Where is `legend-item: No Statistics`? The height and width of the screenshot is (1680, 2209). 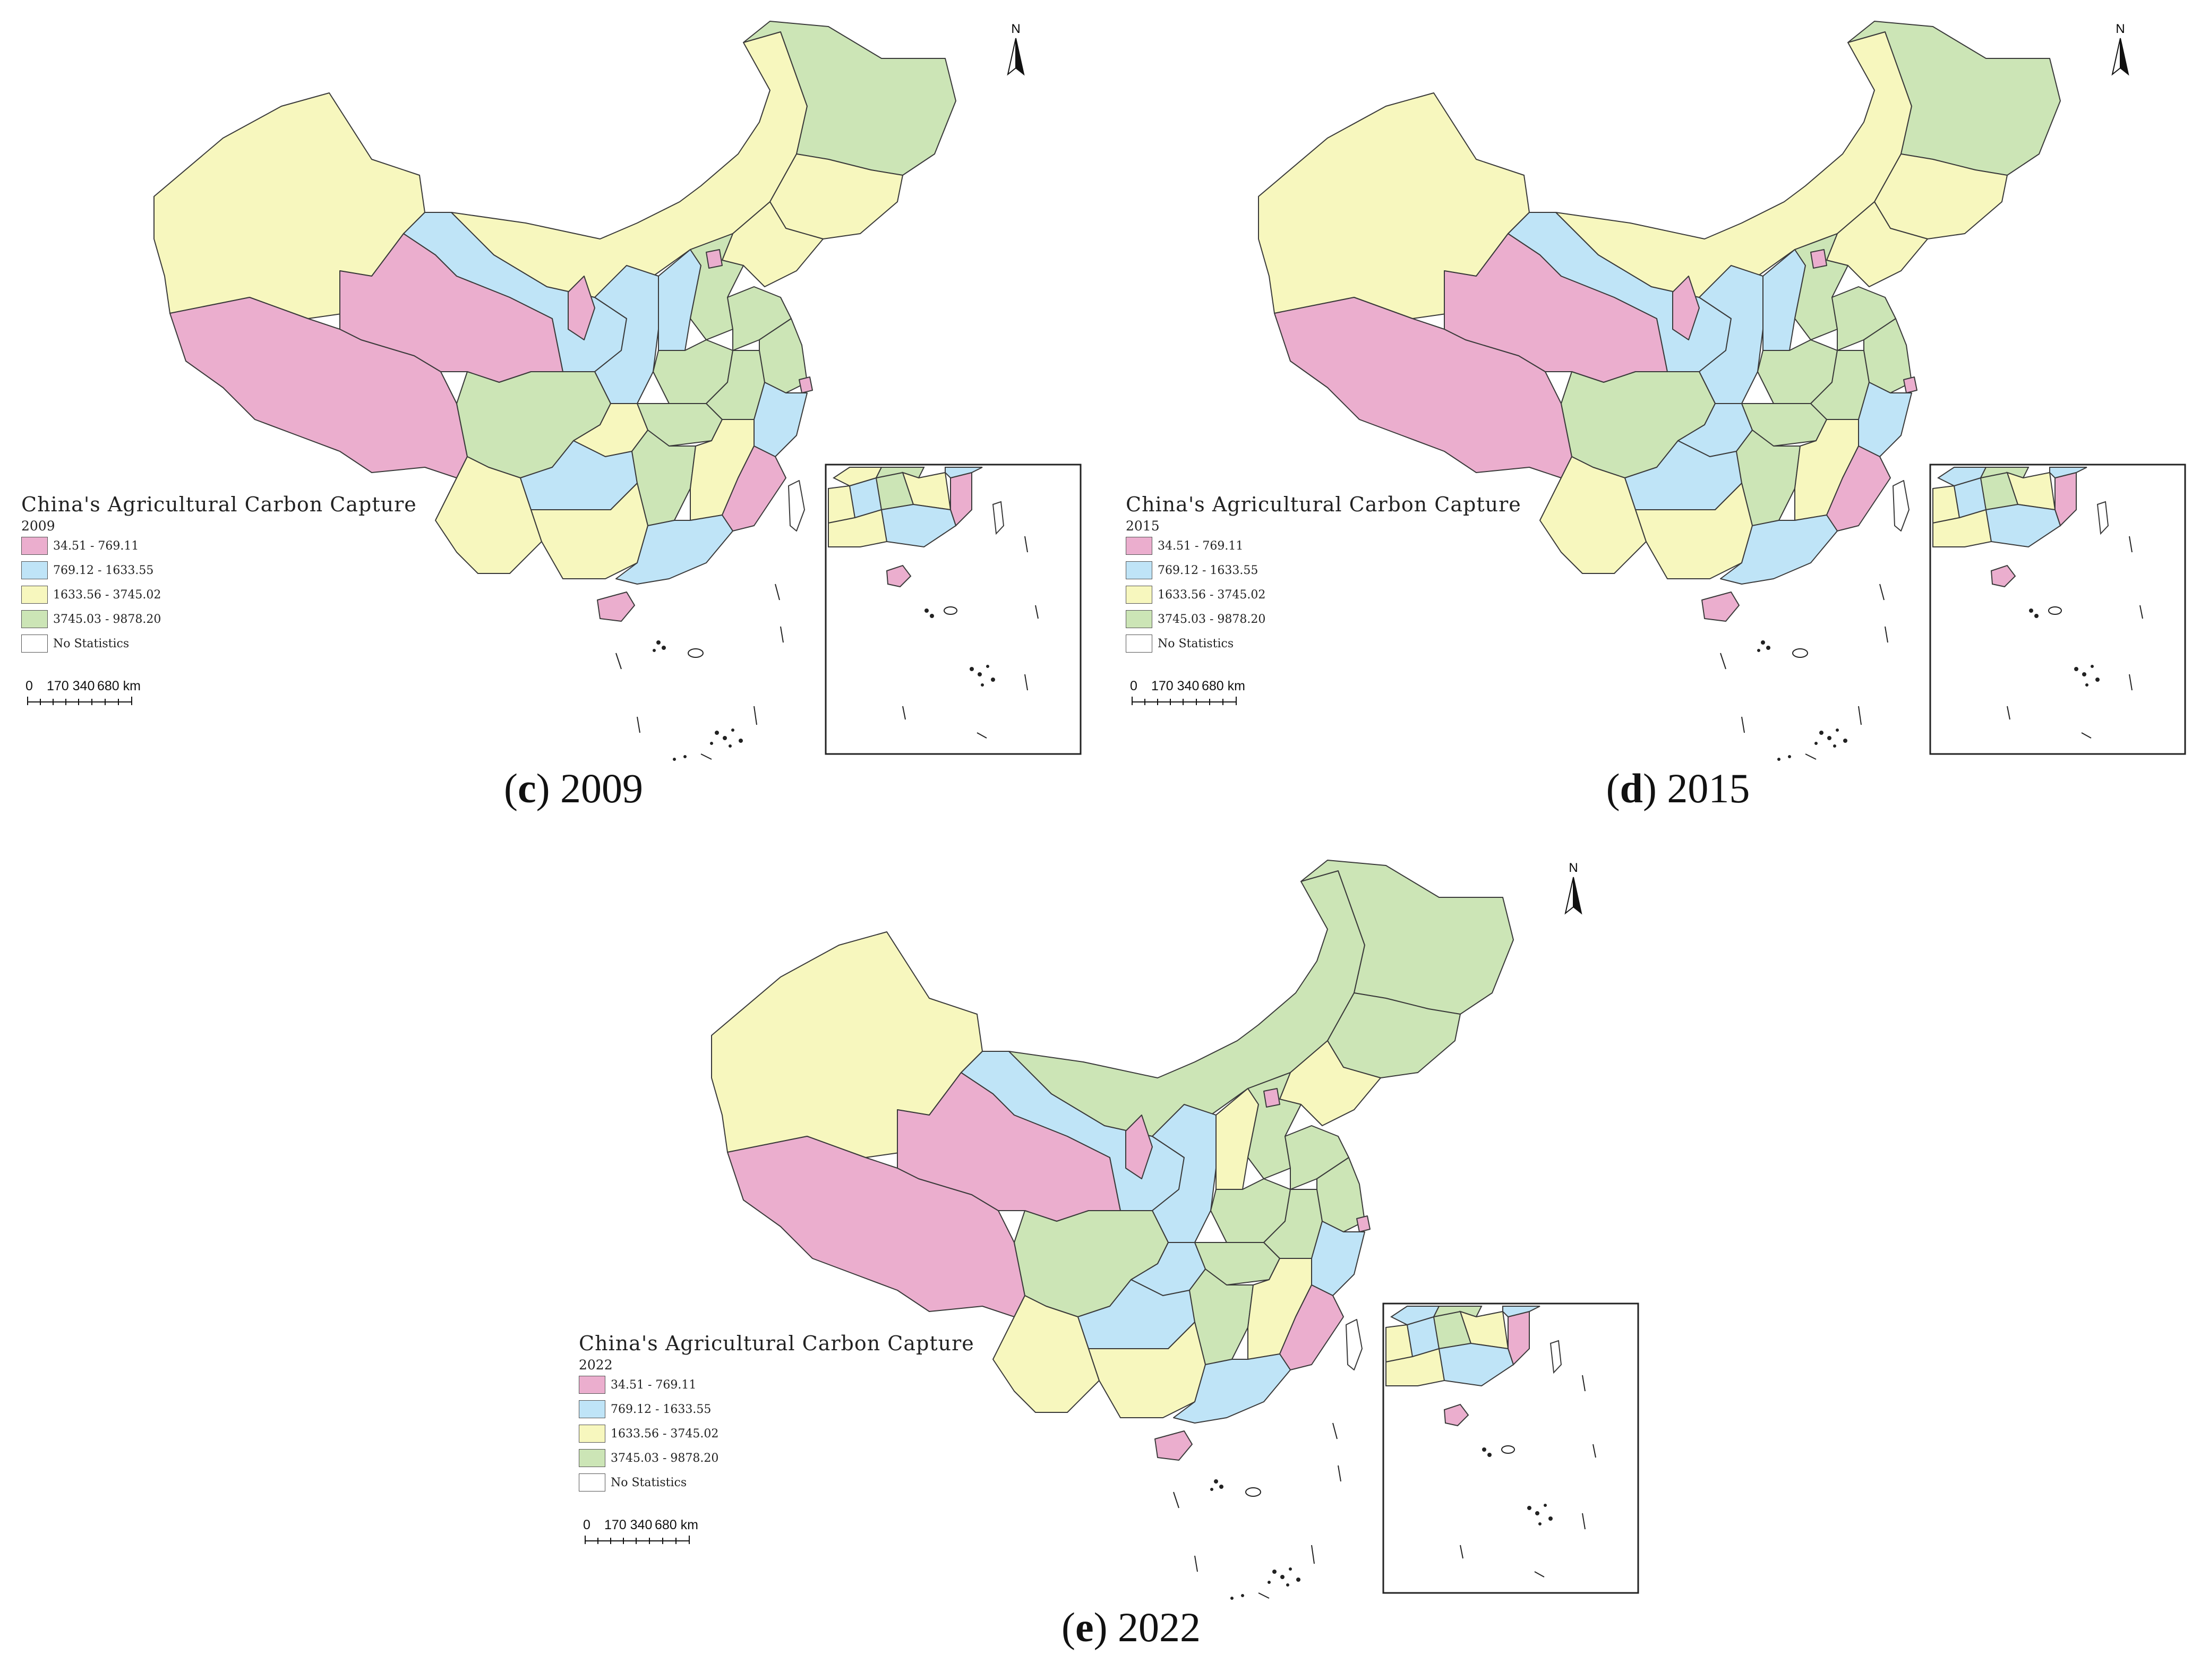
legend-item: No Statistics is located at coordinates (1323, 643).